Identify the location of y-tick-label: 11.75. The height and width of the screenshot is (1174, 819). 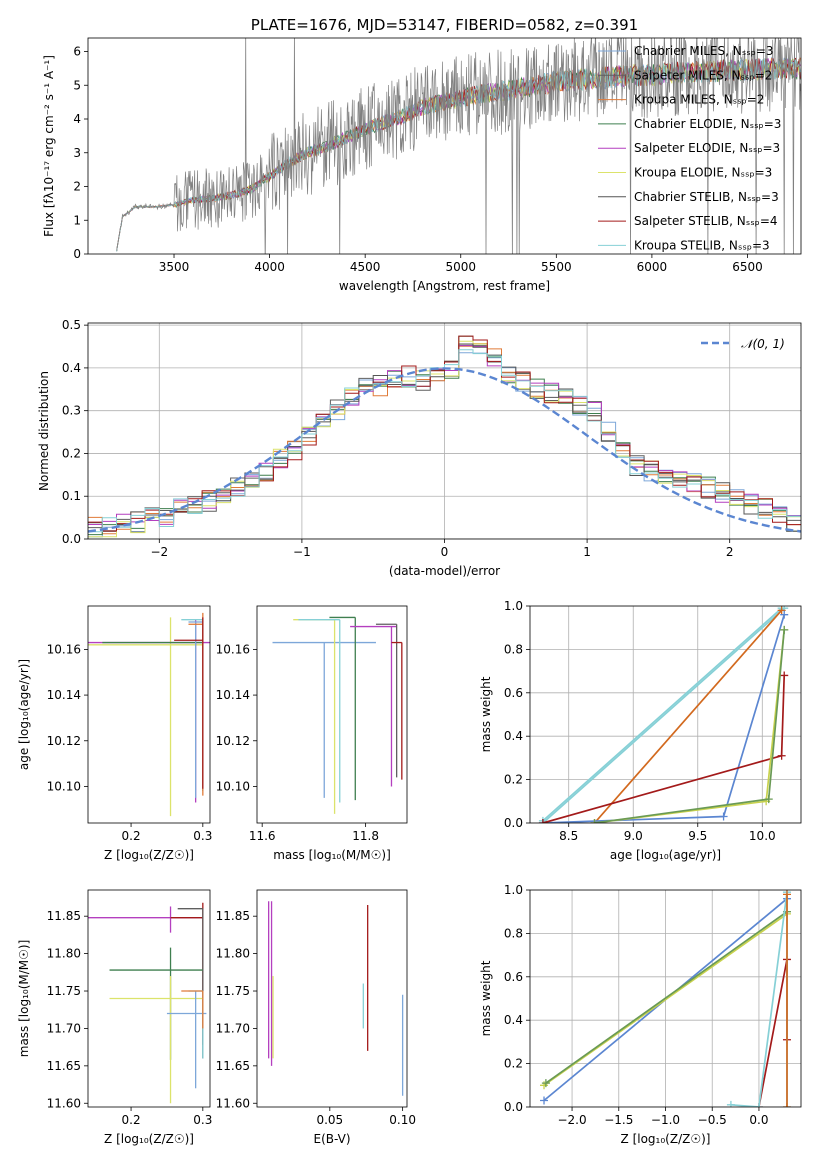
(233, 991).